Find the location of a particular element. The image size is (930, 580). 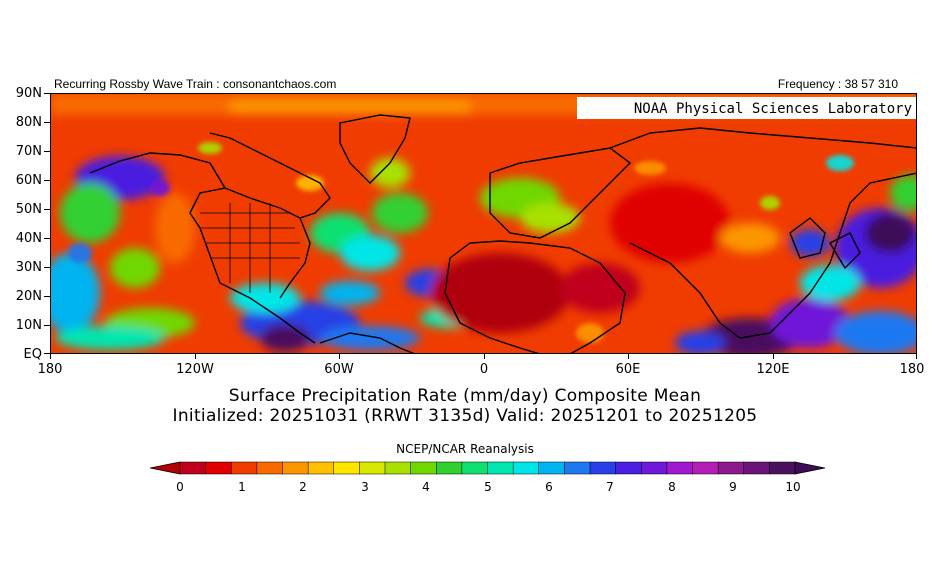

colorbar-over-arrow is located at coordinates (809, 468).